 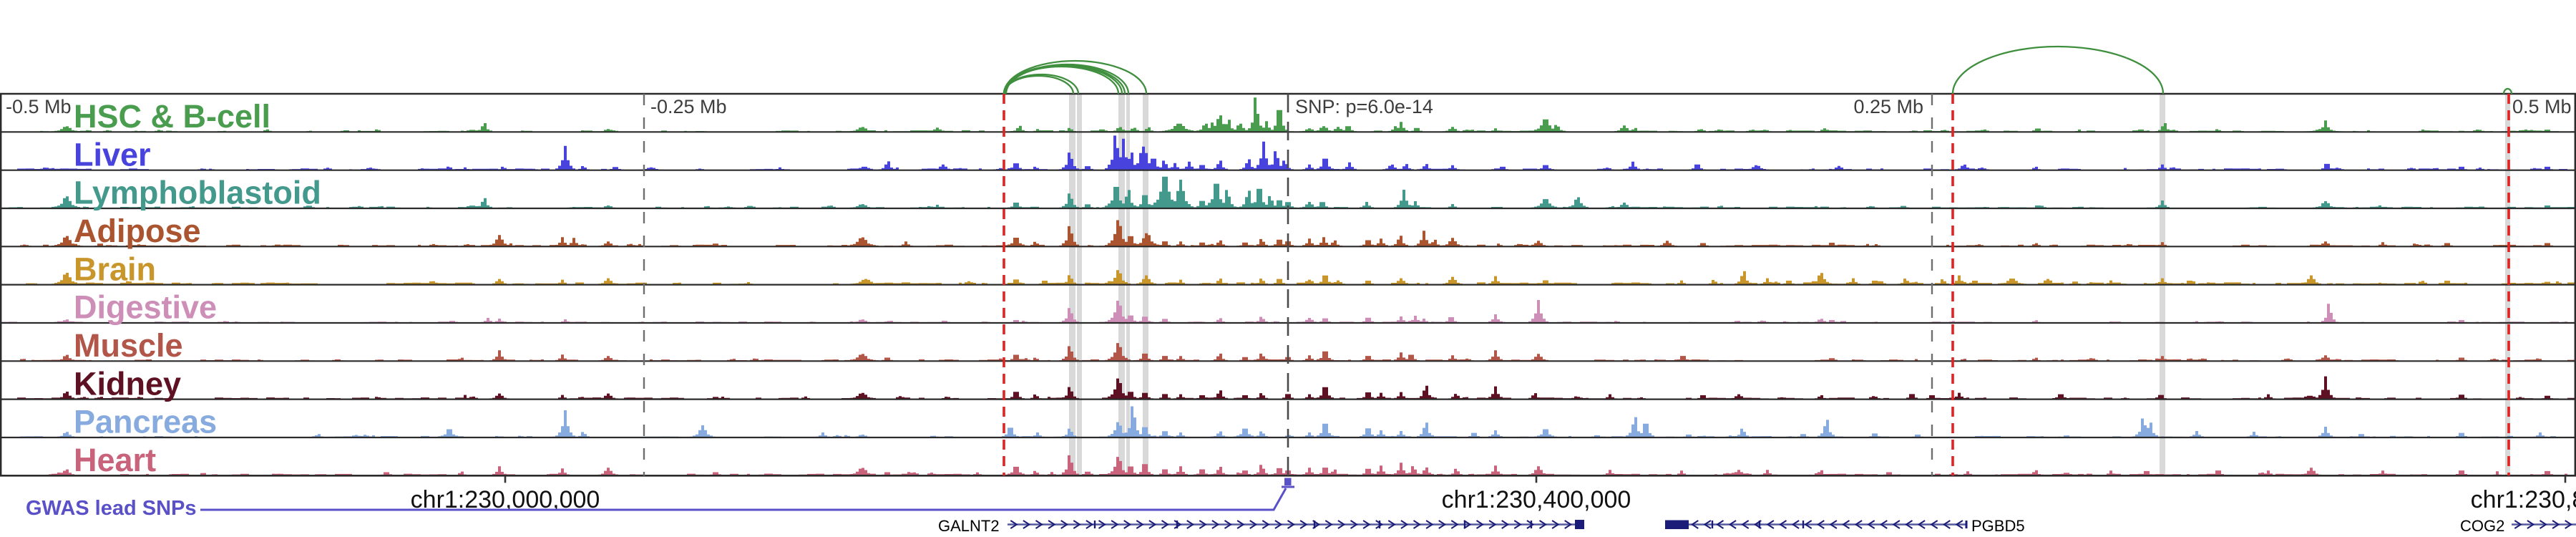 What do you see at coordinates (172, 116) in the screenshot?
I see `svg-text: HSC & B-cell` at bounding box center [172, 116].